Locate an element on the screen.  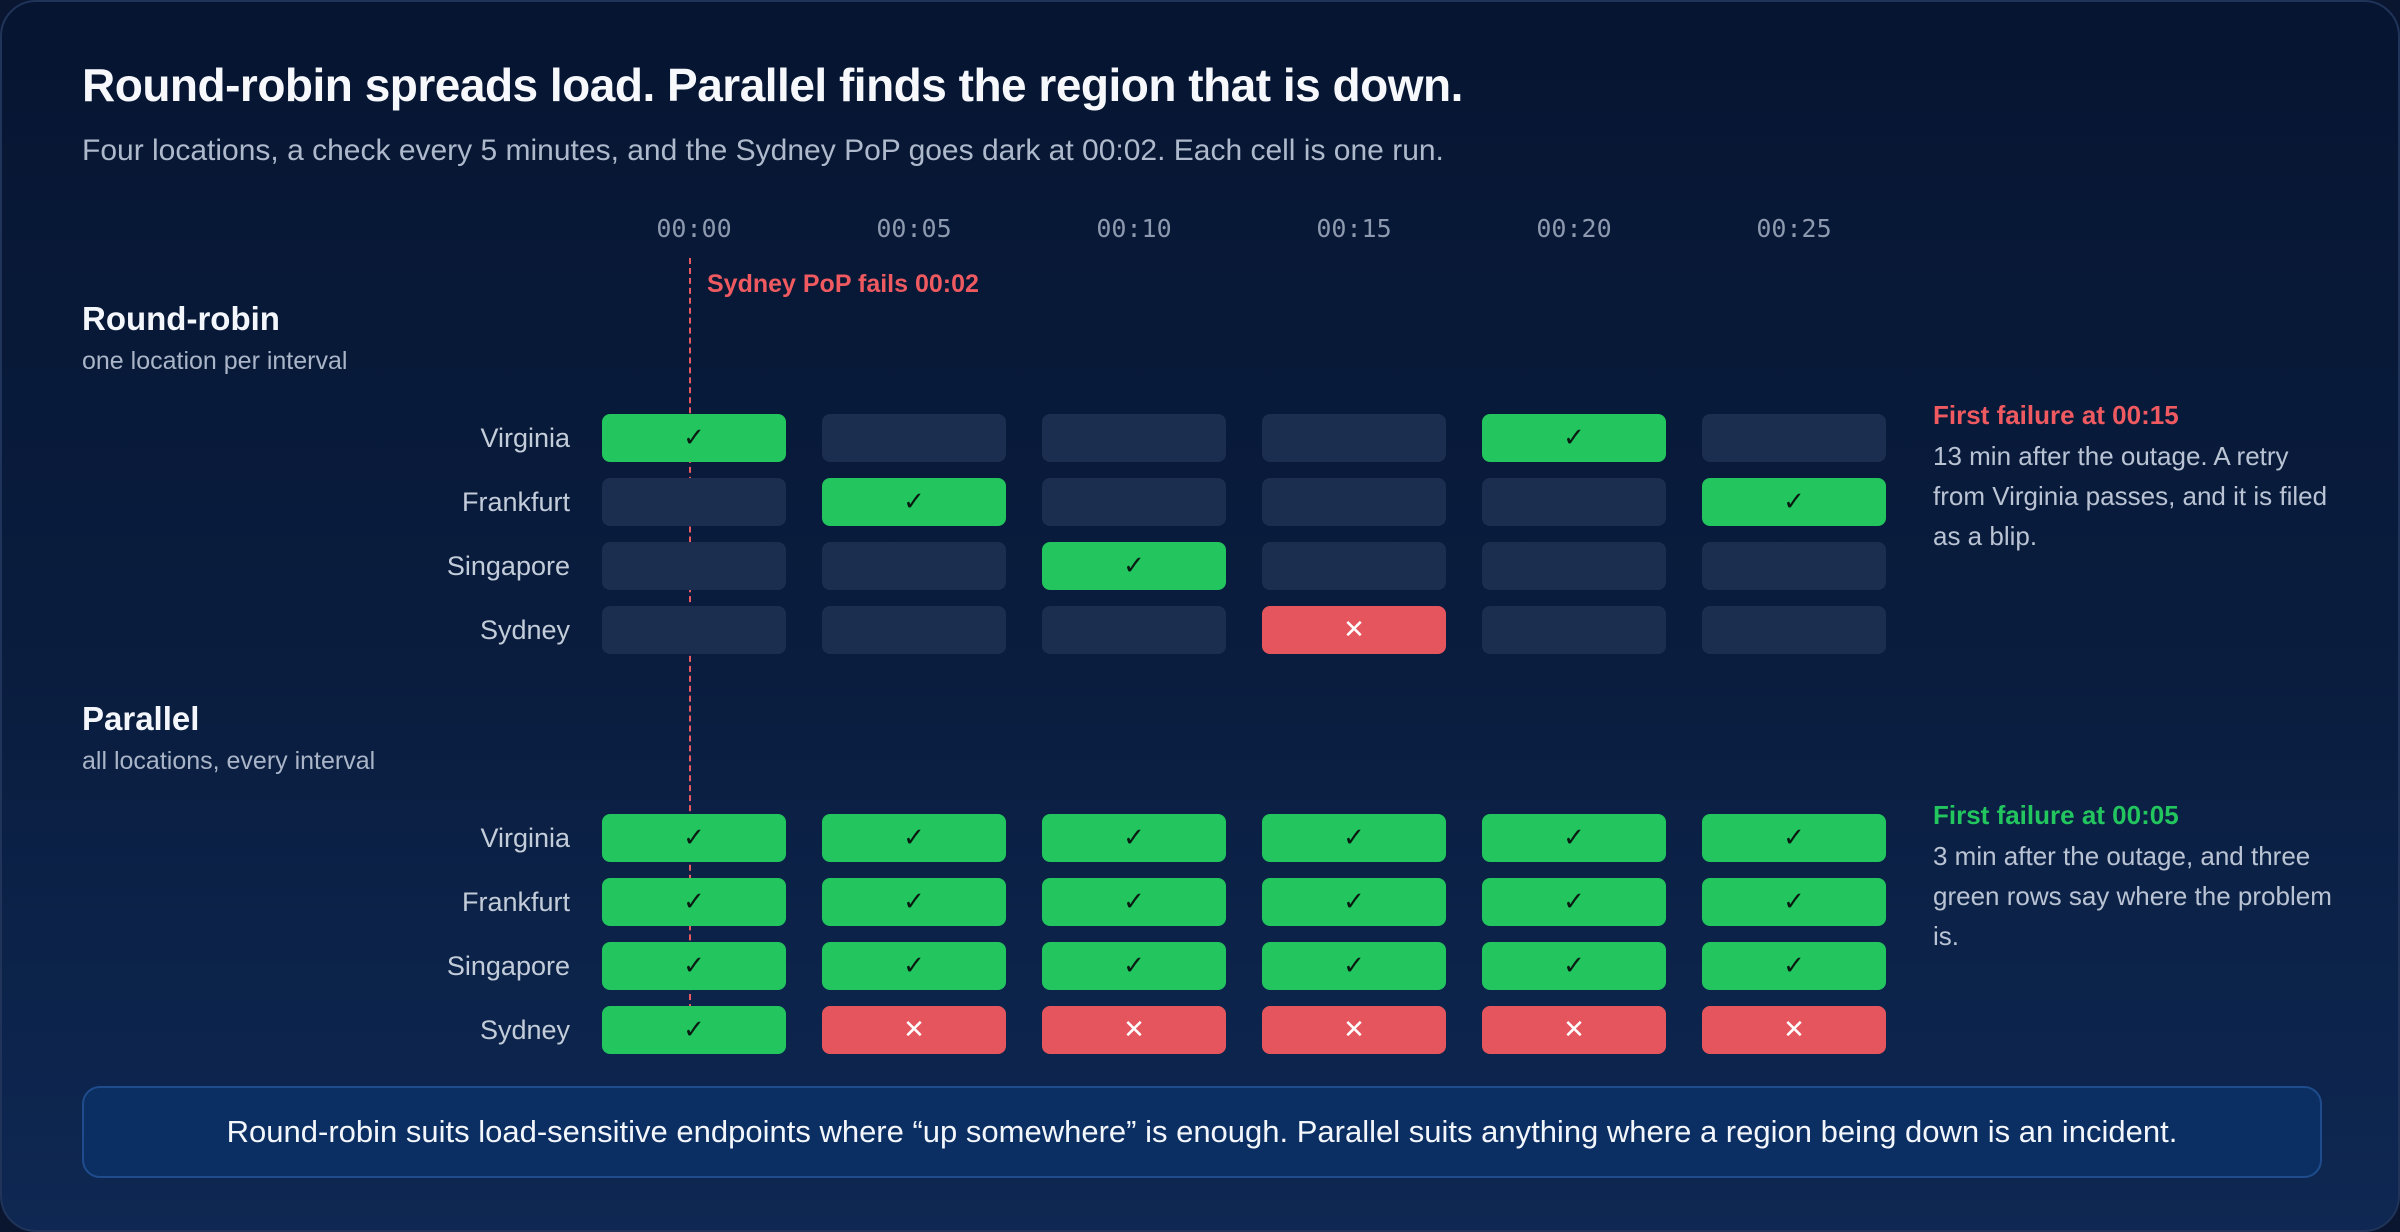
section-title-round-robin: Round-robin is located at coordinates (181, 318).